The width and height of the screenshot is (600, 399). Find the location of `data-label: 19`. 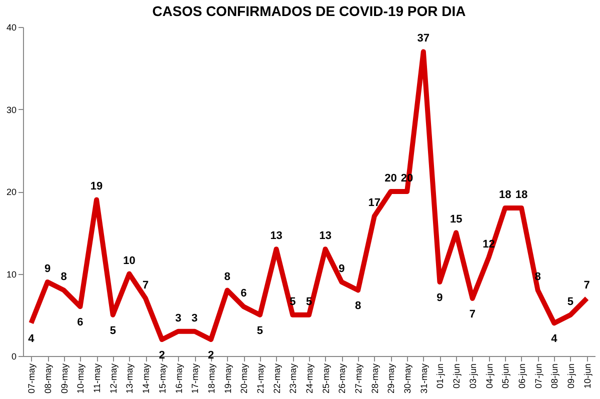

data-label: 19 is located at coordinates (96, 186).